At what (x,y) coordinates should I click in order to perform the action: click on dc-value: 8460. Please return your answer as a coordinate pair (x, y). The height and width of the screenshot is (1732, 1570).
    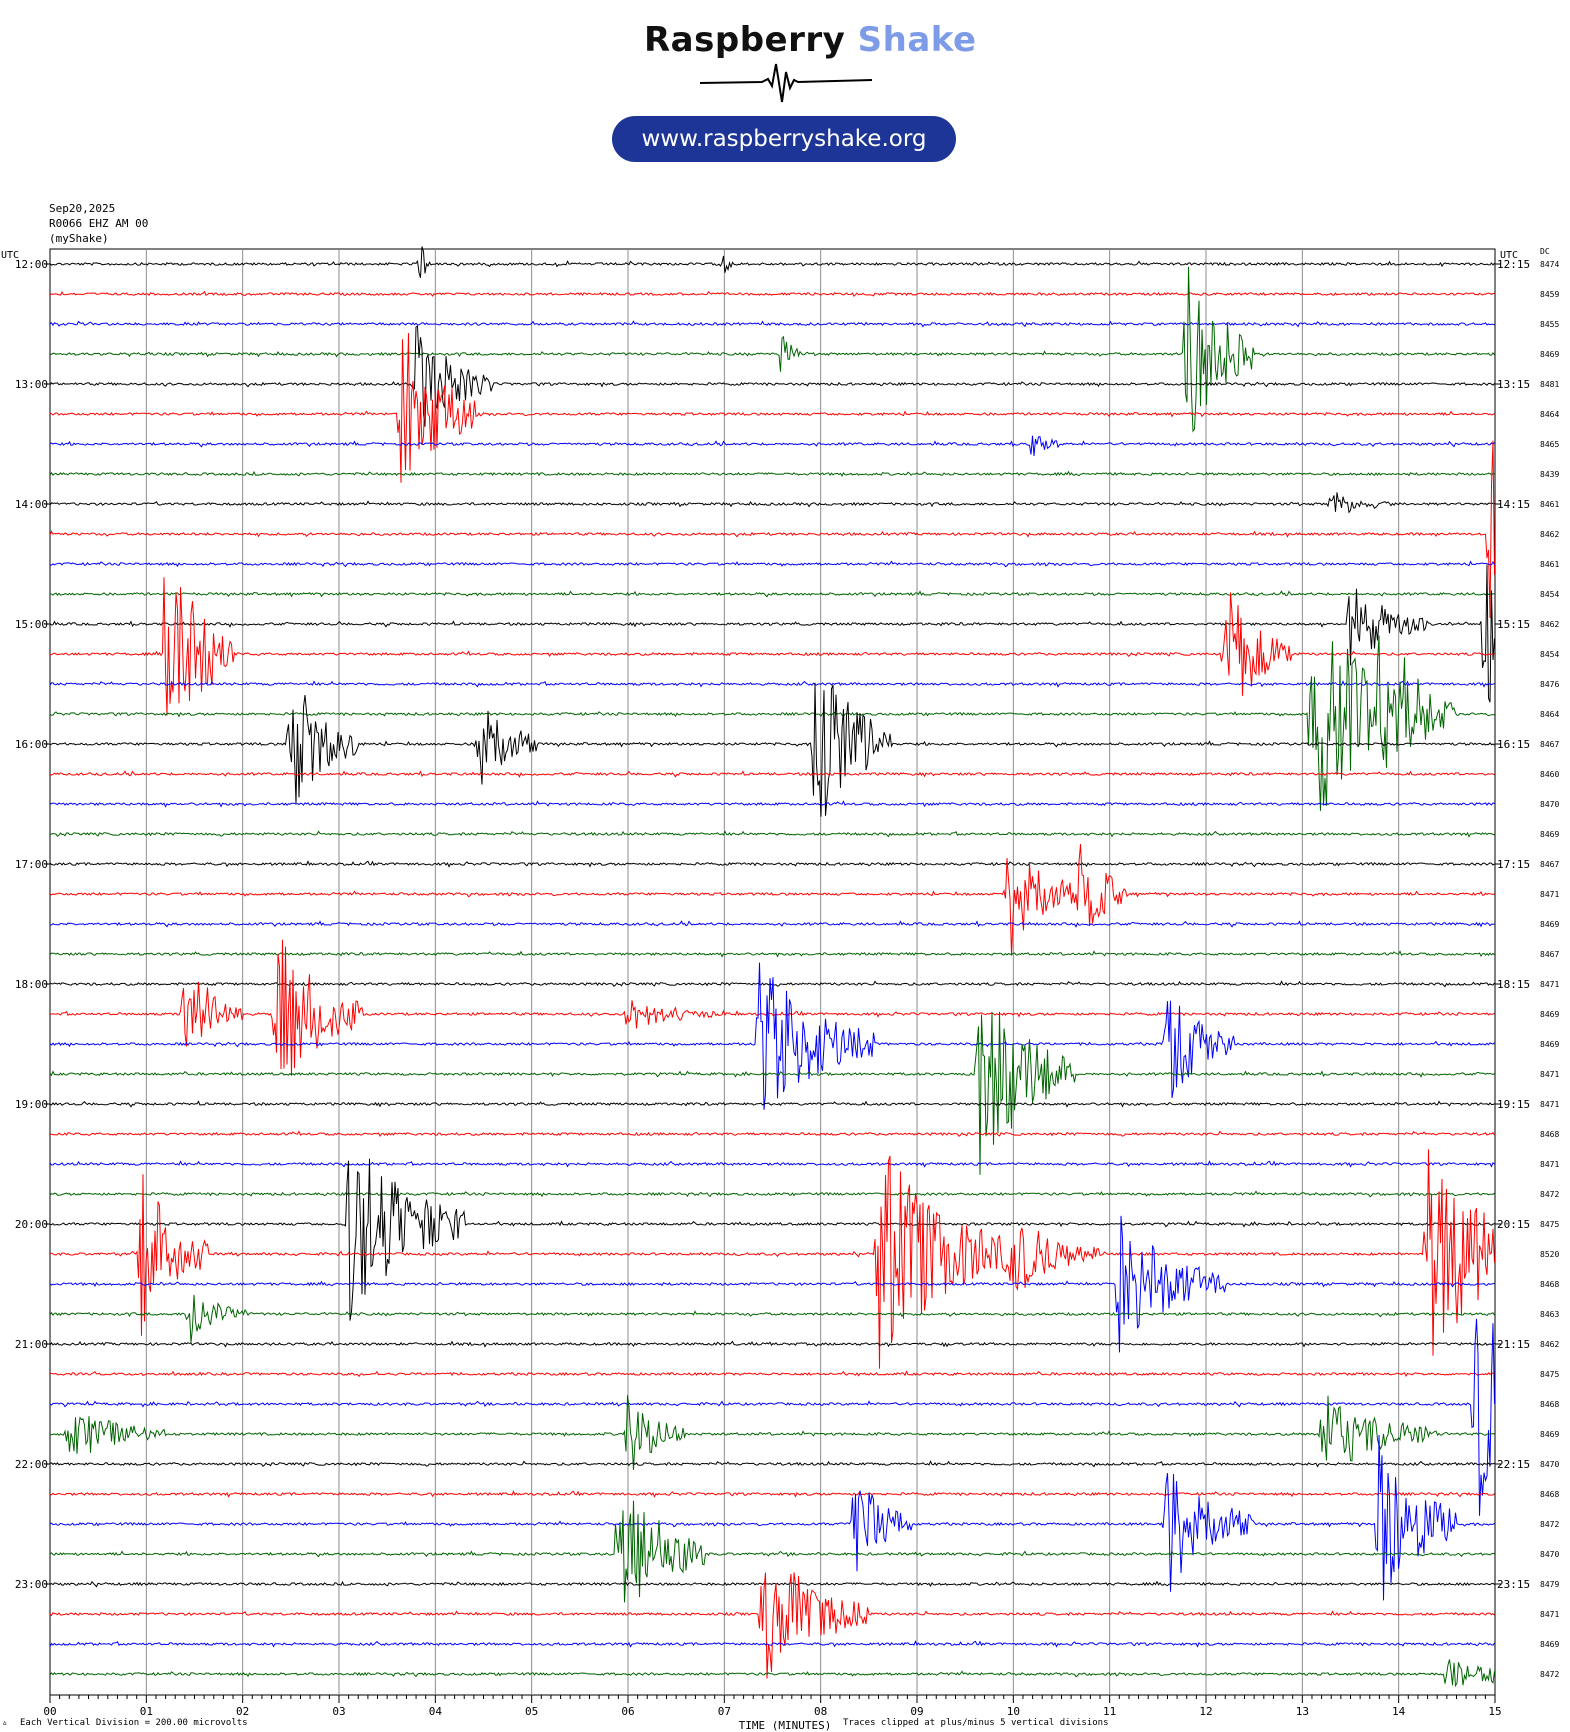
    Looking at the image, I should click on (1549, 774).